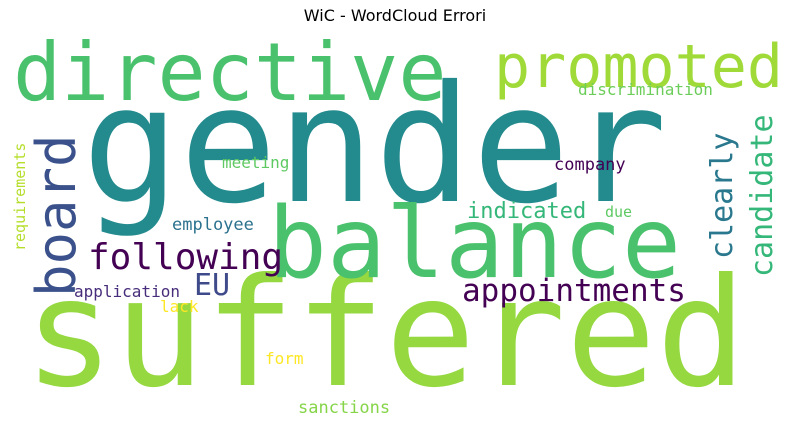 This screenshot has height=427, width=790. What do you see at coordinates (179, 306) in the screenshot?
I see `word-lack: lack` at bounding box center [179, 306].